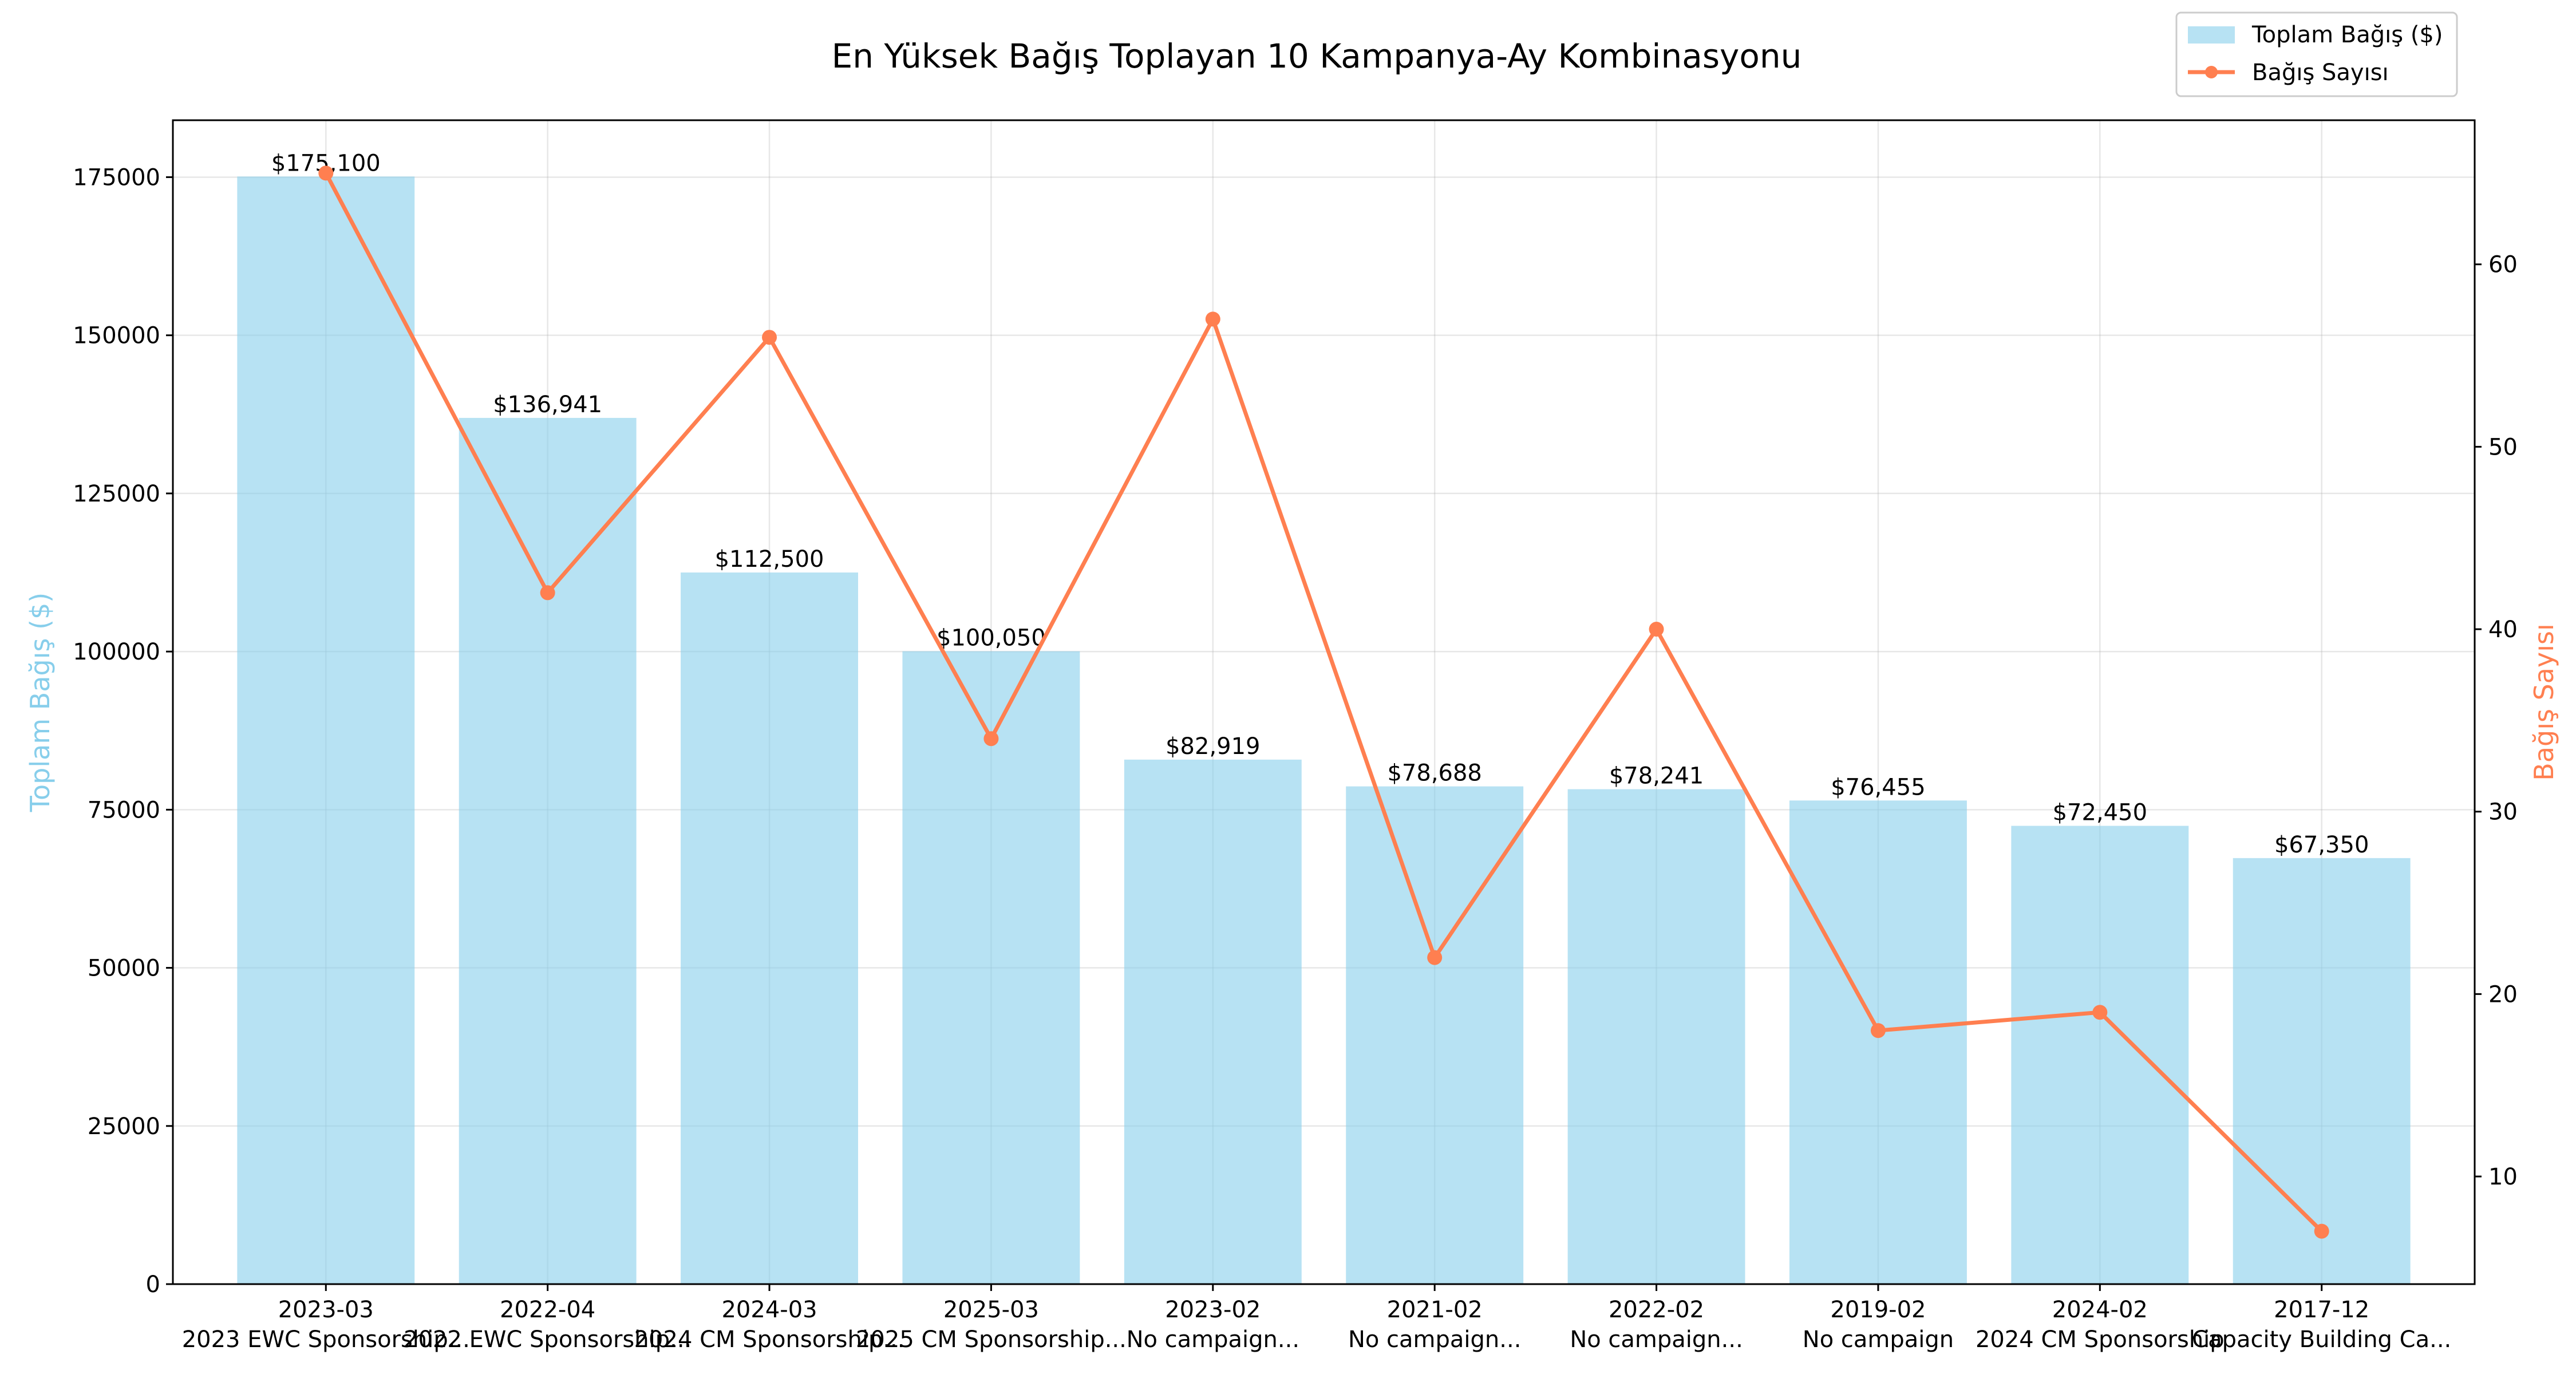 Image resolution: width=2576 pixels, height=1374 pixels. I want to click on right-axis: 10 20 30 40 50 60, so click(2496, 721).